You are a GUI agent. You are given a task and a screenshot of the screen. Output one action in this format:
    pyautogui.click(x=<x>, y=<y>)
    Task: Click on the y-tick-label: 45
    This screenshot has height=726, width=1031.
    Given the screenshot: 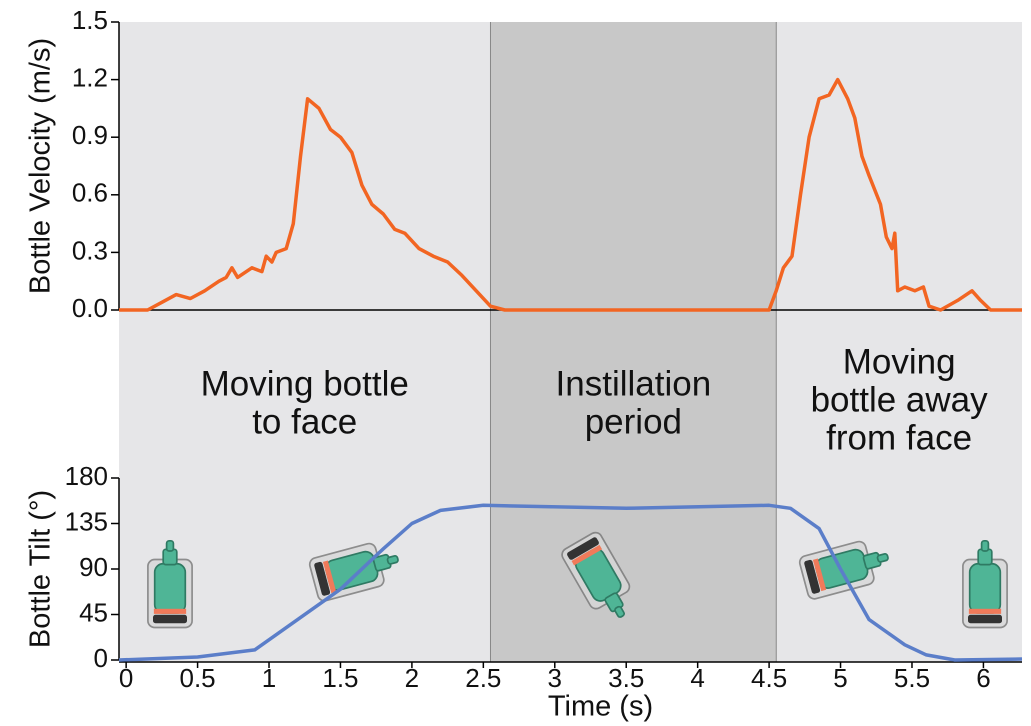 What is the action you would take?
    pyautogui.click(x=93, y=612)
    